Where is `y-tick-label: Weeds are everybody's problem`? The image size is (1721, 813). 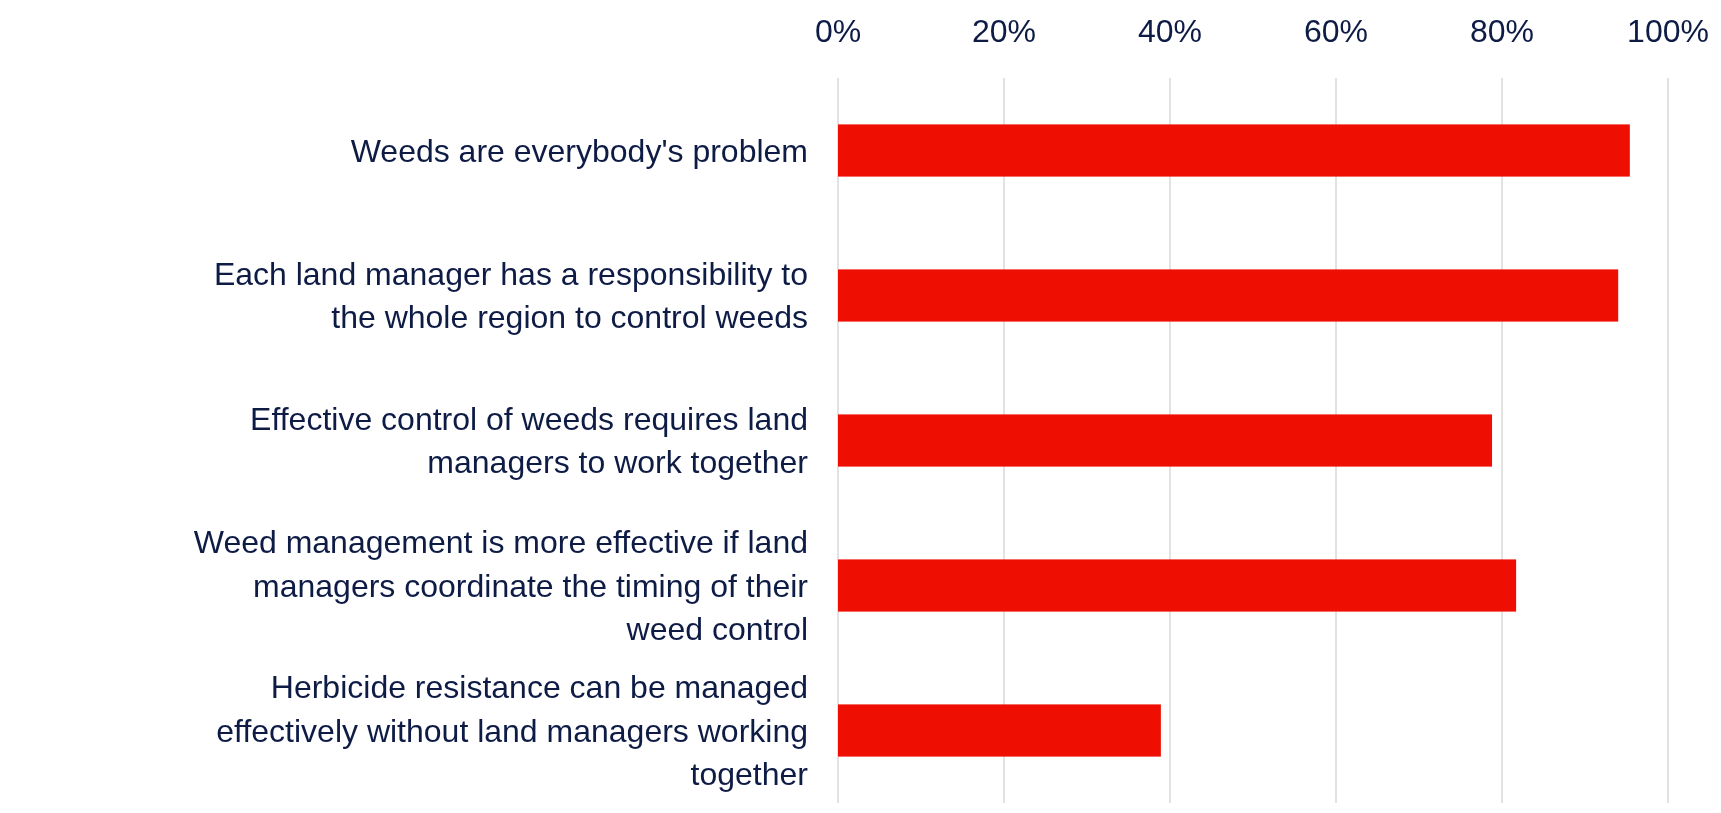 y-tick-label: Weeds are everybody's problem is located at coordinates (579, 150).